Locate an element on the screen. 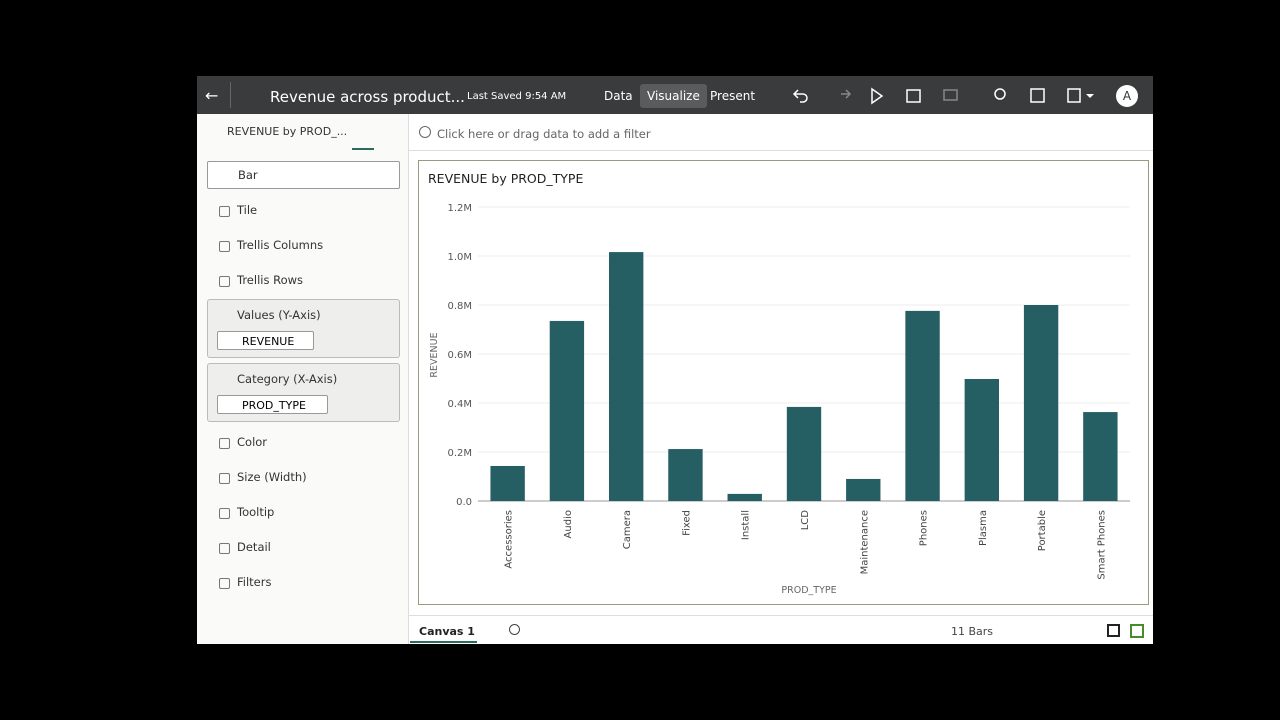 The width and height of the screenshot is (1280, 720). panel-item: Tooltip is located at coordinates (256, 512).